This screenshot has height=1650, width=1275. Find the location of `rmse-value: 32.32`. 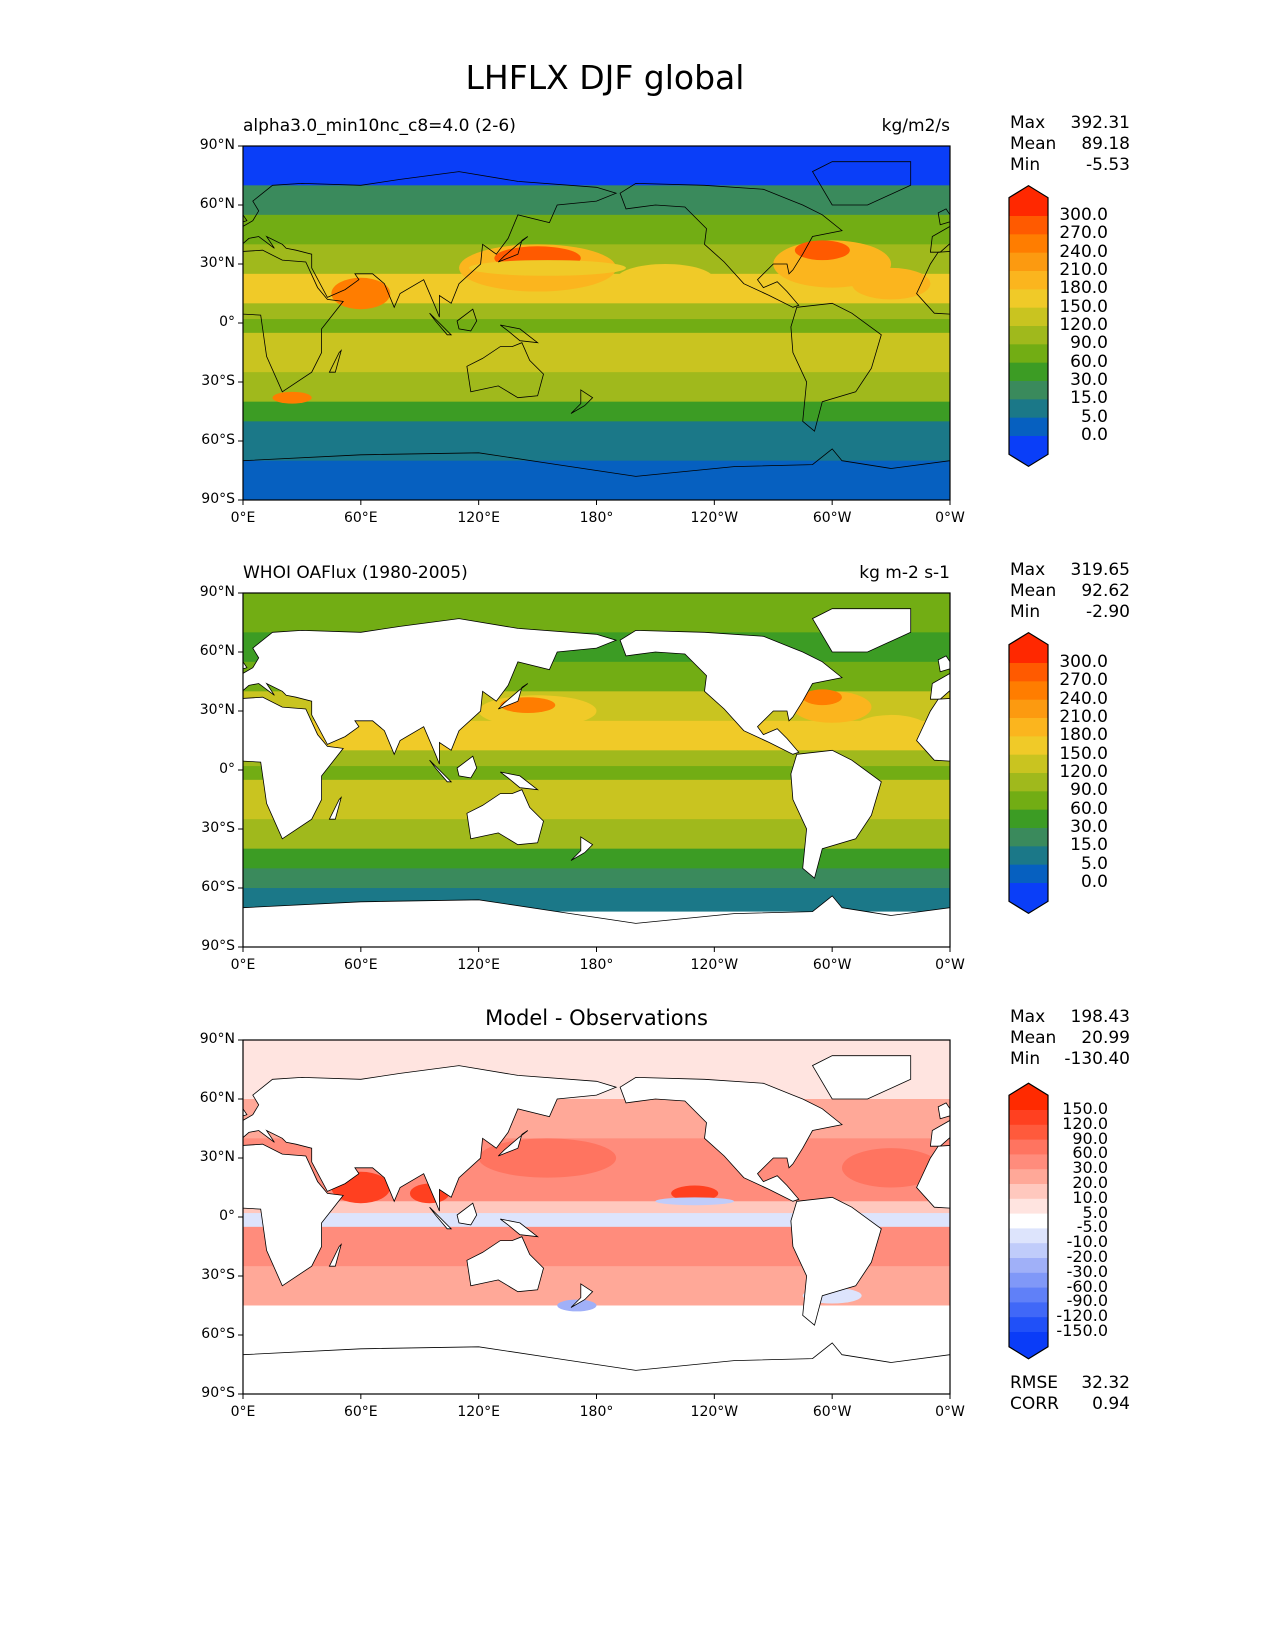

rmse-value: 32.32 is located at coordinates (1105, 1383).